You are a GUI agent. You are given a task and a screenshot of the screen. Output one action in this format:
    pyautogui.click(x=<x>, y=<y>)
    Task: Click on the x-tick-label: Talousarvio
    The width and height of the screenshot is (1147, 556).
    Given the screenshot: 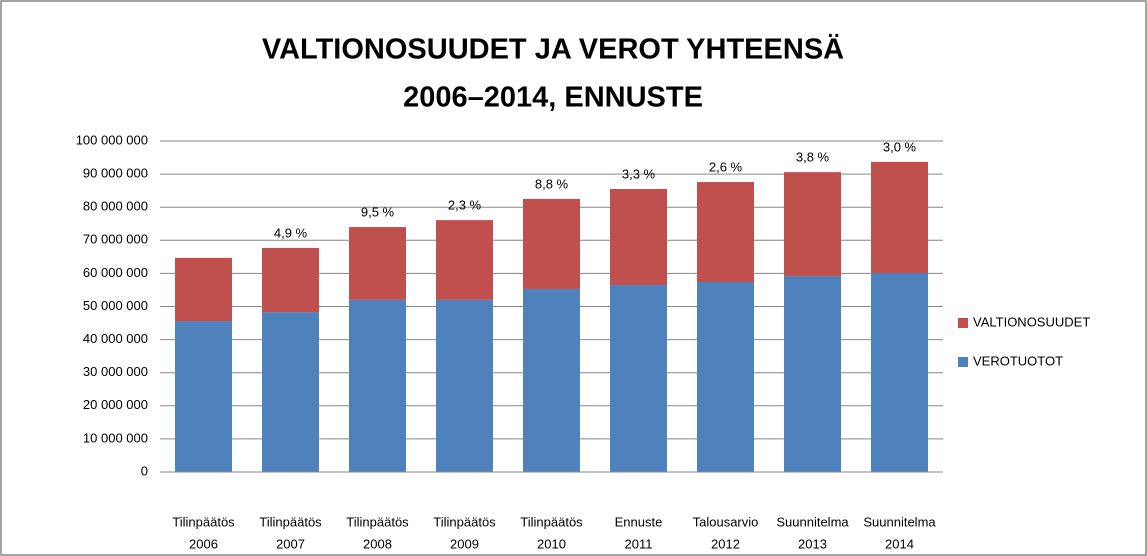 What is the action you would take?
    pyautogui.click(x=726, y=521)
    